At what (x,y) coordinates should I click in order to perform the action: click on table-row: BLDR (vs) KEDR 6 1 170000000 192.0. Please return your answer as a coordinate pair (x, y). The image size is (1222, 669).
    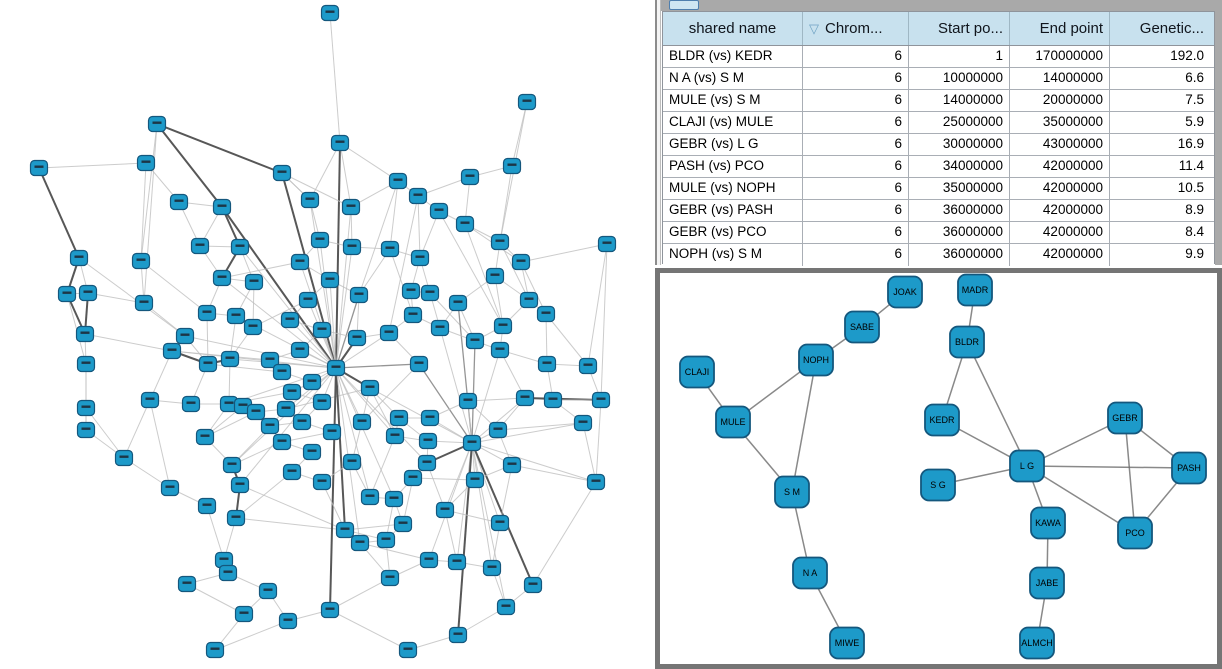
    Looking at the image, I should click on (938, 57).